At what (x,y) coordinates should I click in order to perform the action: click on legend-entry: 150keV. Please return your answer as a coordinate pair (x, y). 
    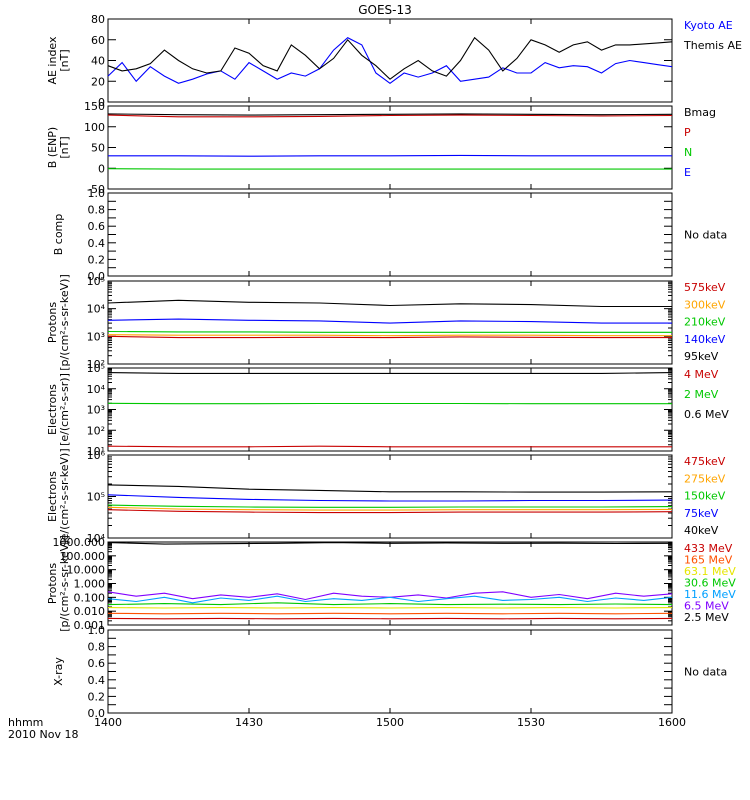
    Looking at the image, I should click on (705, 496).